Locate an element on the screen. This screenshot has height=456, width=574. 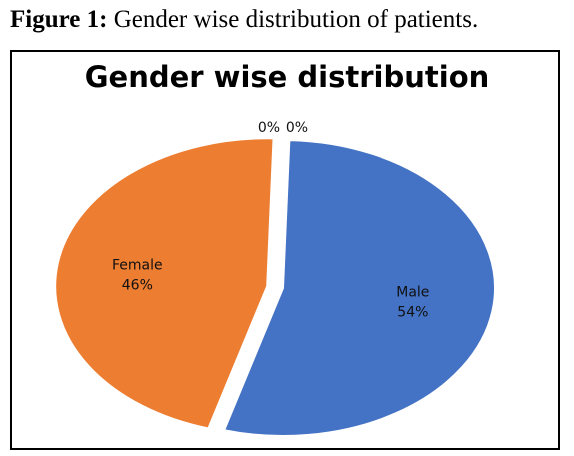
slice-value-female: 46% is located at coordinates (137, 286).